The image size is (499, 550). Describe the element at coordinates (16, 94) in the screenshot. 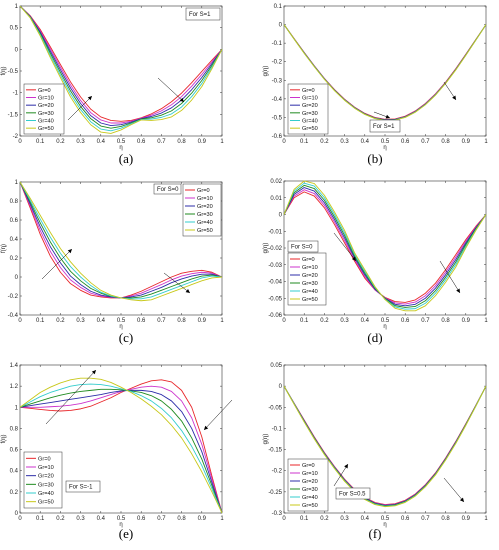

I see `y-tick-label: -1` at that location.